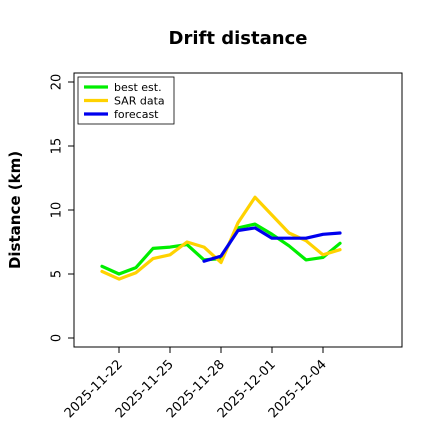 This screenshot has width=440, height=440. Describe the element at coordinates (57, 210) in the screenshot. I see `y-tick-label: 10` at that location.